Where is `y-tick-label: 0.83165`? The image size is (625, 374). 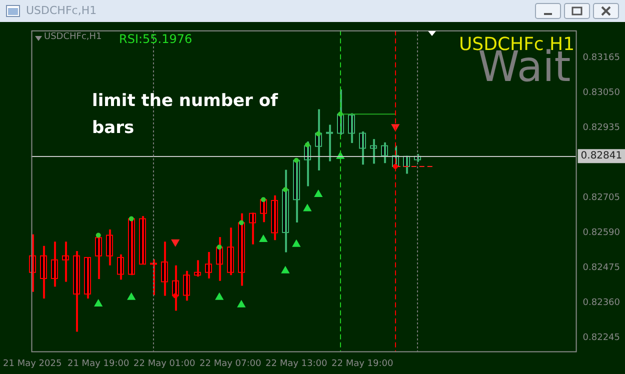 y-tick-label: 0.83165 is located at coordinates (601, 57).